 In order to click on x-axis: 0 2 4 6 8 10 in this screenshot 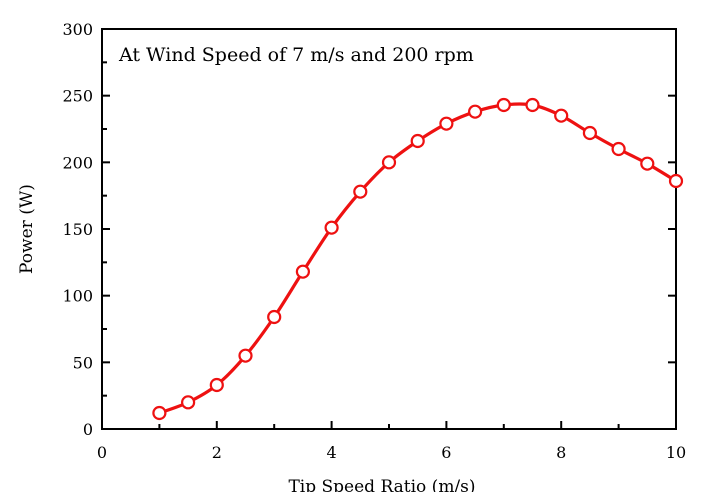, I will do `click(391, 441)`.